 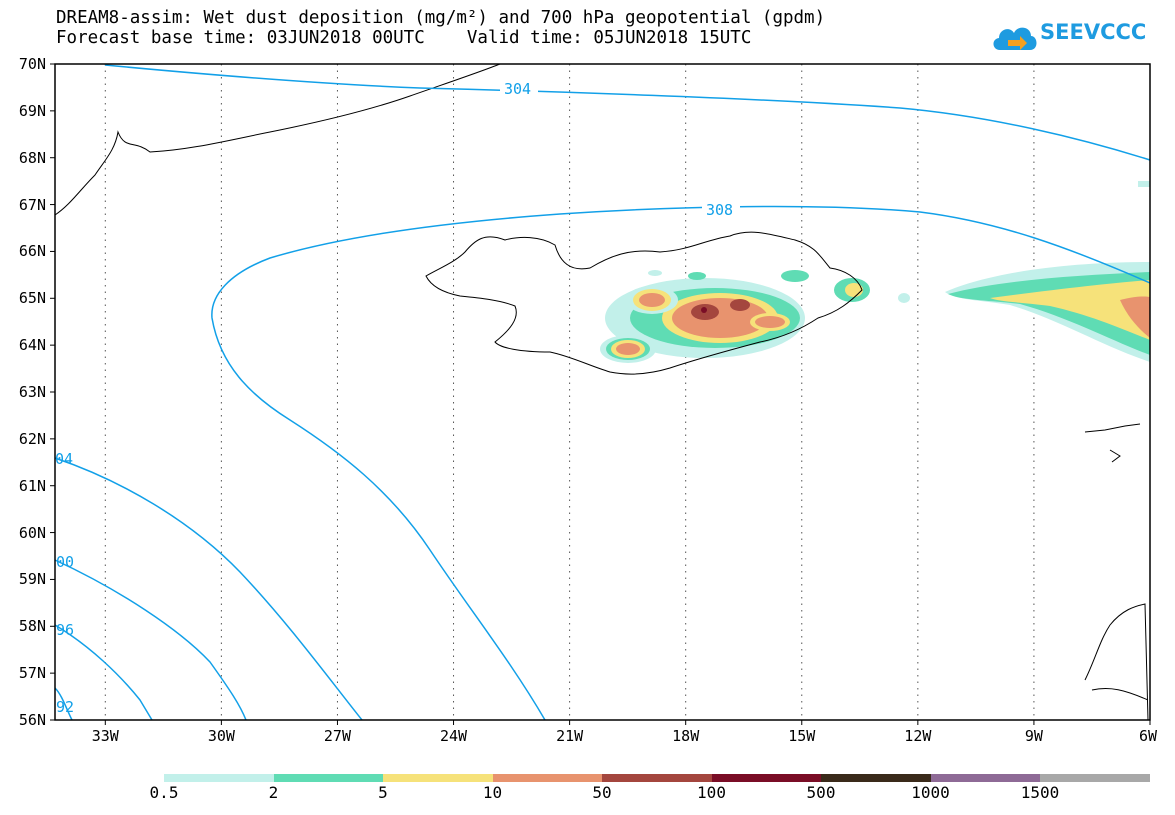 What do you see at coordinates (627, 112) in the screenshot?
I see `contour-304-north` at bounding box center [627, 112].